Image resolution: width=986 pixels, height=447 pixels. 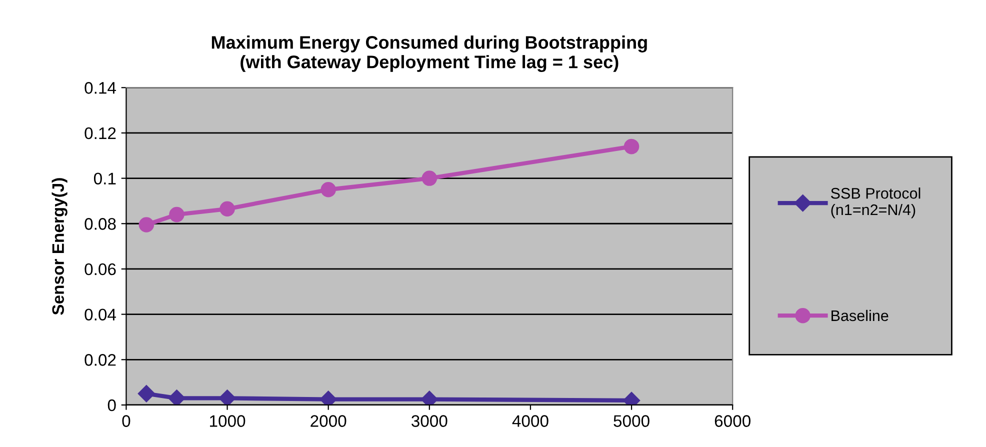 I want to click on y-tick-label: 0.12, so click(x=100, y=133).